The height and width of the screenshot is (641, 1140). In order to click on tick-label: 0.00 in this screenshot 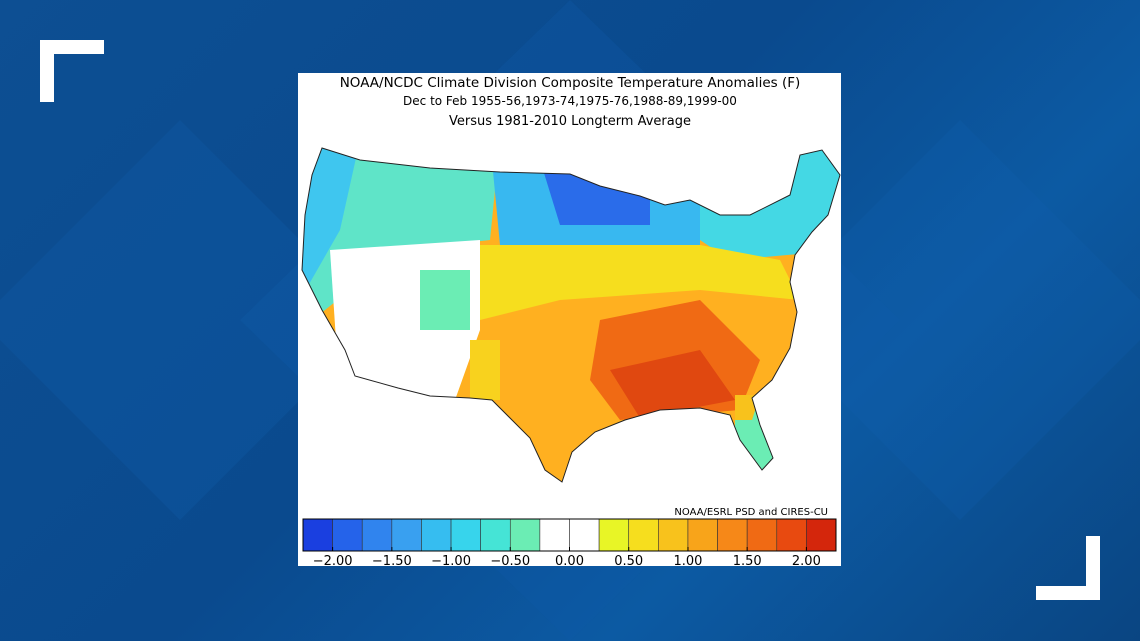, I will do `click(569, 561)`.